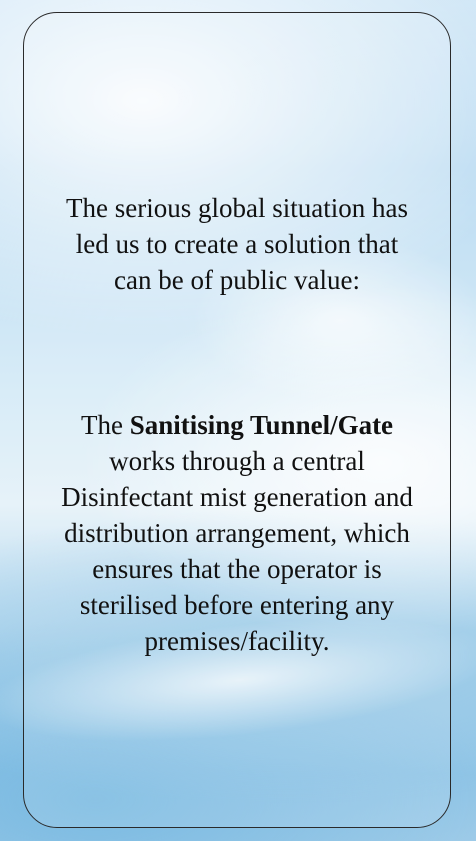  I want to click on detail-line: ensures that the operator is, so click(237, 569).